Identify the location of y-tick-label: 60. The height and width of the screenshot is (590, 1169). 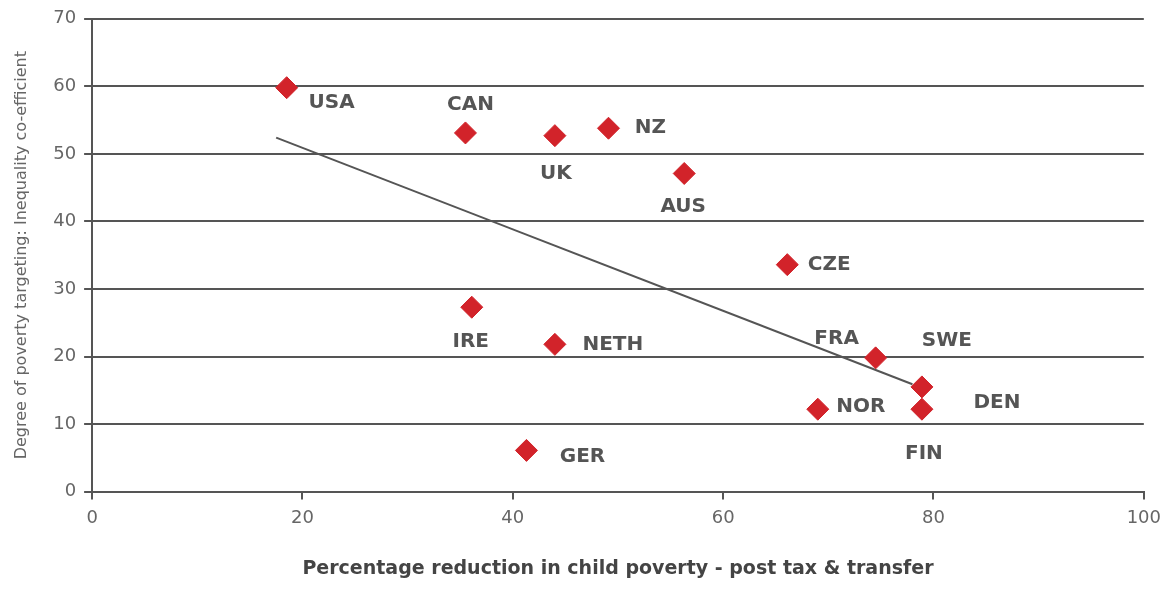
(65, 85).